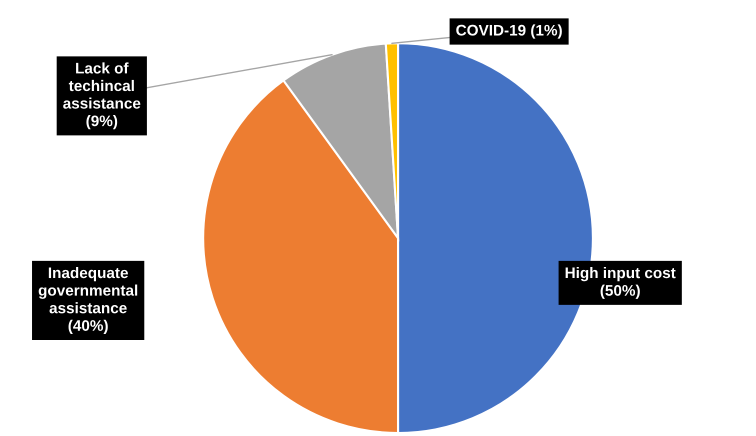  Describe the element at coordinates (509, 31) in the screenshot. I see `slice-label: COVID-19 (1%)` at that location.